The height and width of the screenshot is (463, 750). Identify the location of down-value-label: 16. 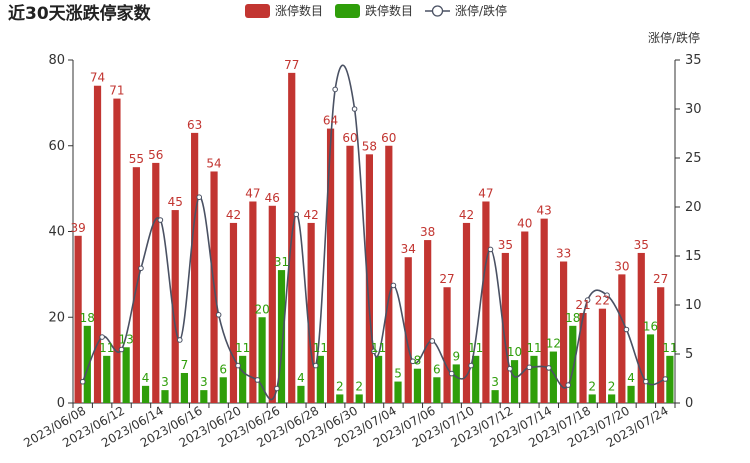
(650, 326).